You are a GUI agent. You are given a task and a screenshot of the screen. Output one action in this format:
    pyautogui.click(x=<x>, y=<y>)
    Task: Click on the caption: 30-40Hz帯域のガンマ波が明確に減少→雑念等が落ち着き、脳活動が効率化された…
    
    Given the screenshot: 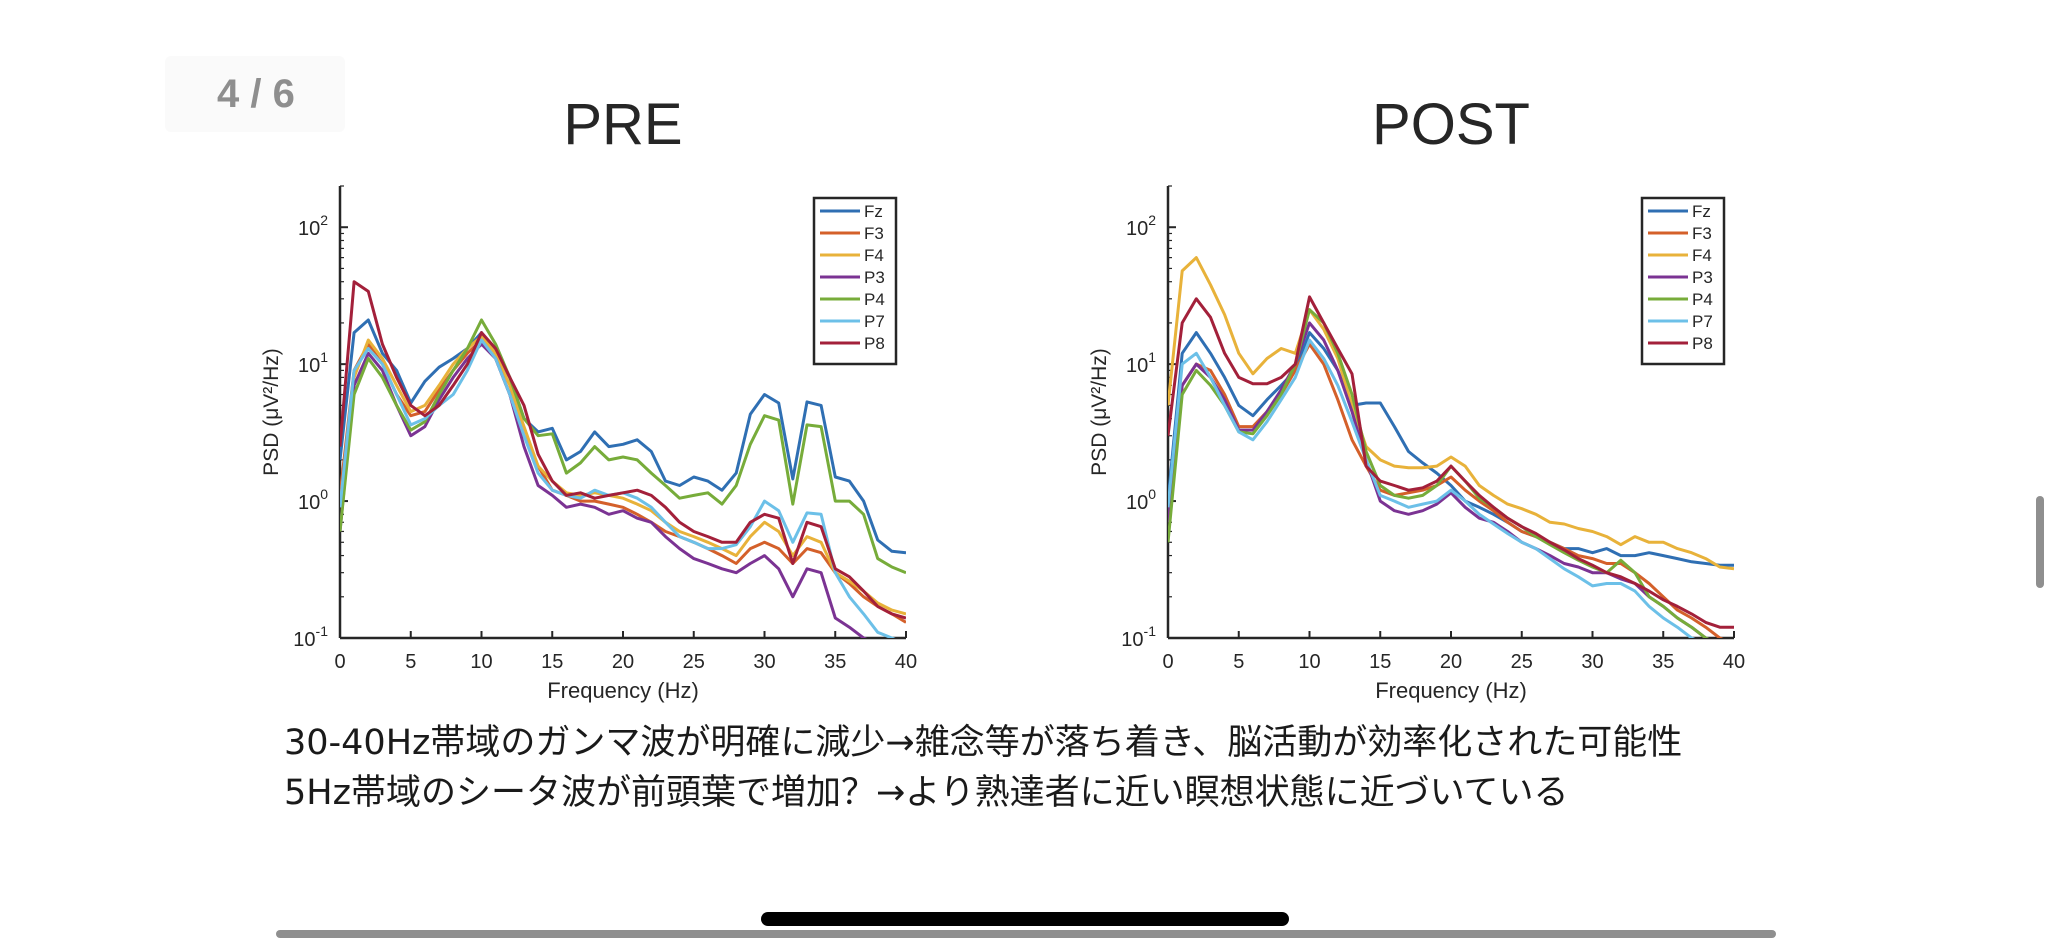 What is the action you would take?
    pyautogui.click(x=983, y=768)
    